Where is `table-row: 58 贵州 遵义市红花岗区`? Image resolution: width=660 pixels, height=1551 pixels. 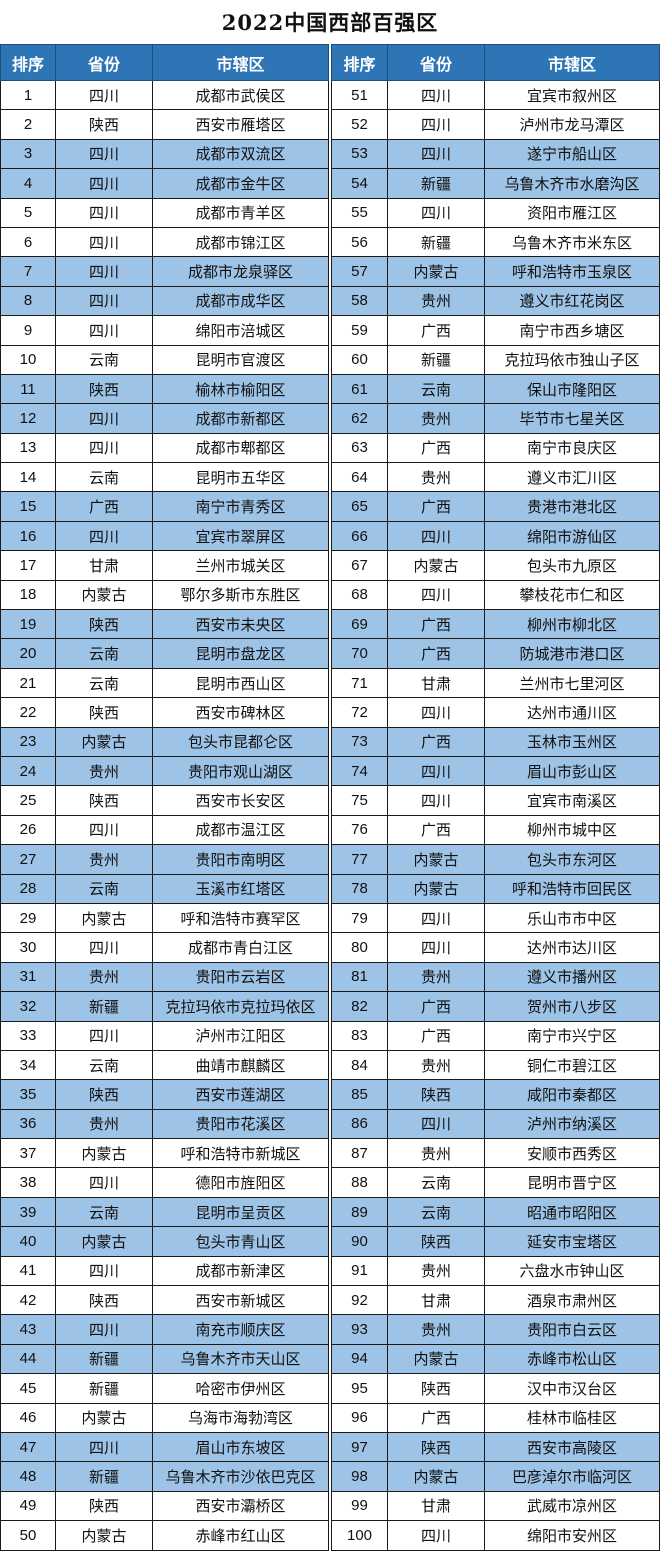
table-row: 58 贵州 遵义市红花岗区 is located at coordinates (495, 301).